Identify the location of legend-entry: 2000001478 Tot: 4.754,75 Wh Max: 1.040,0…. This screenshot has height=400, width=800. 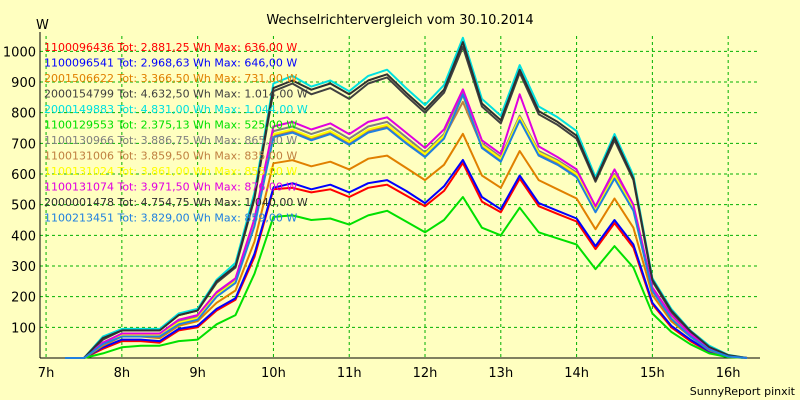
(176, 202).